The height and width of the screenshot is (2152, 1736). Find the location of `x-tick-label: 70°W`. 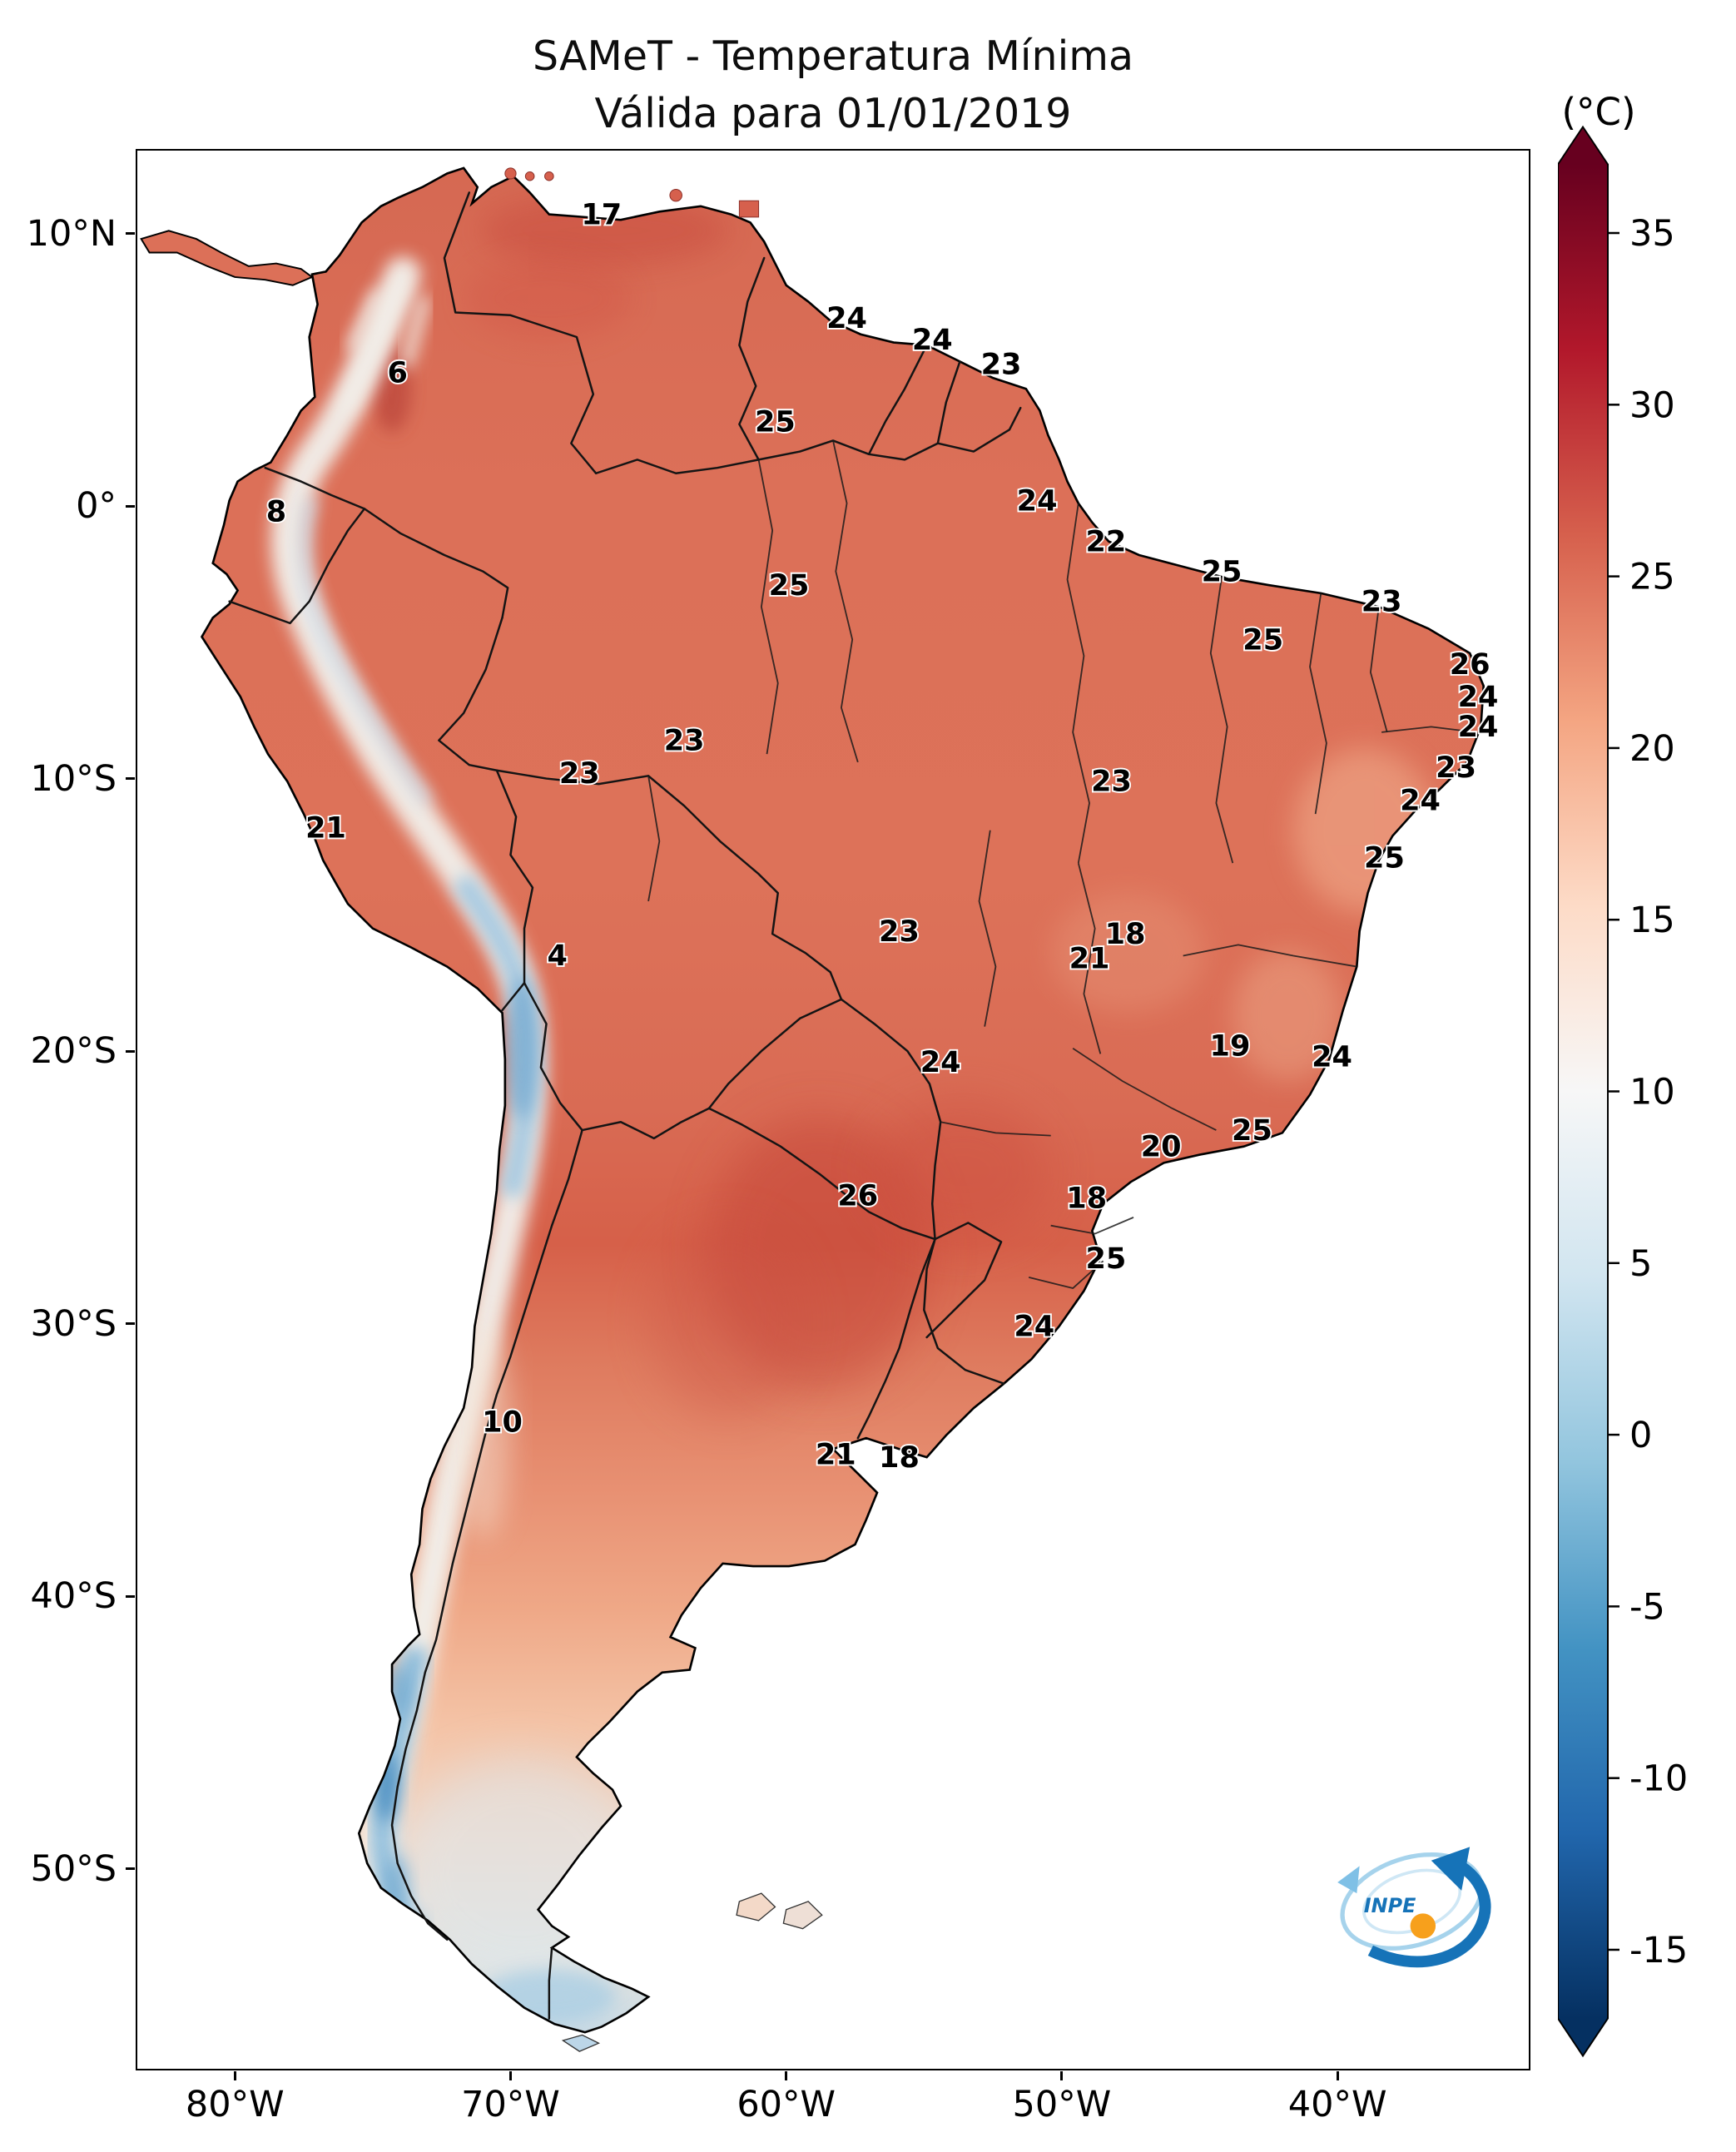

x-tick-label: 70°W is located at coordinates (511, 2104).